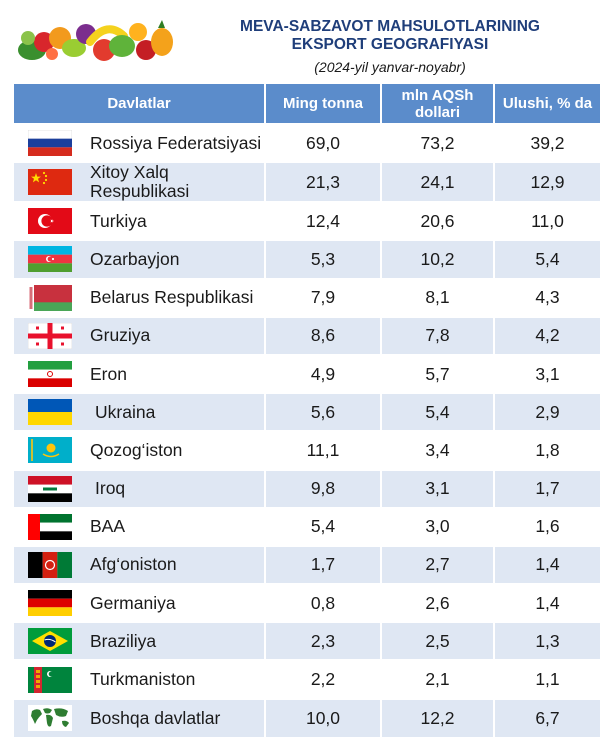  I want to click on country-name: Turkmaniston, so click(143, 679).